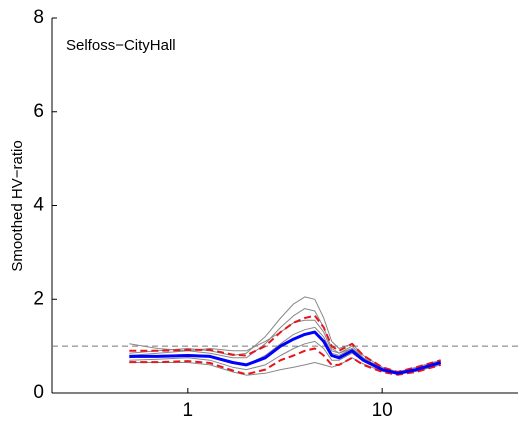  Describe the element at coordinates (38, 111) in the screenshot. I see `y-tick-label: 6` at that location.